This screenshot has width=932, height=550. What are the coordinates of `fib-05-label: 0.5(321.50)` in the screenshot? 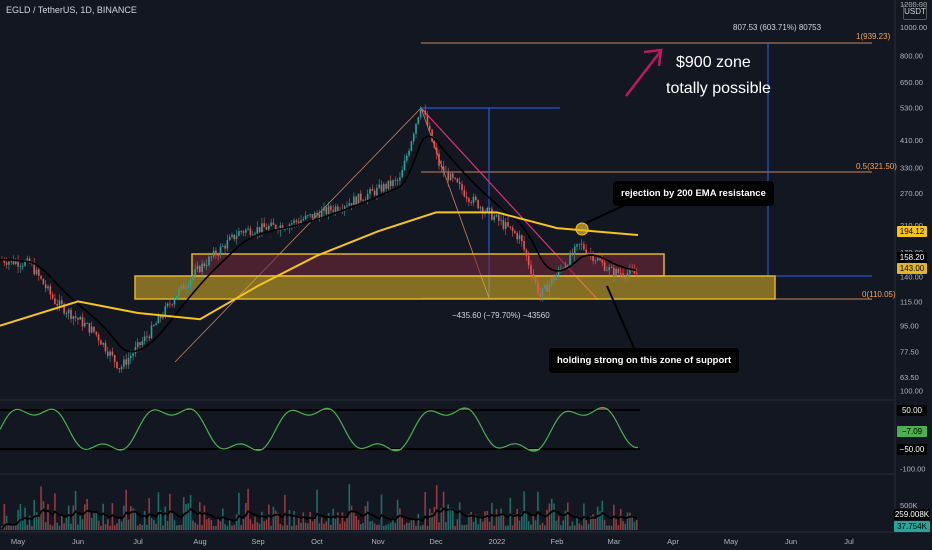 It's located at (876, 166).